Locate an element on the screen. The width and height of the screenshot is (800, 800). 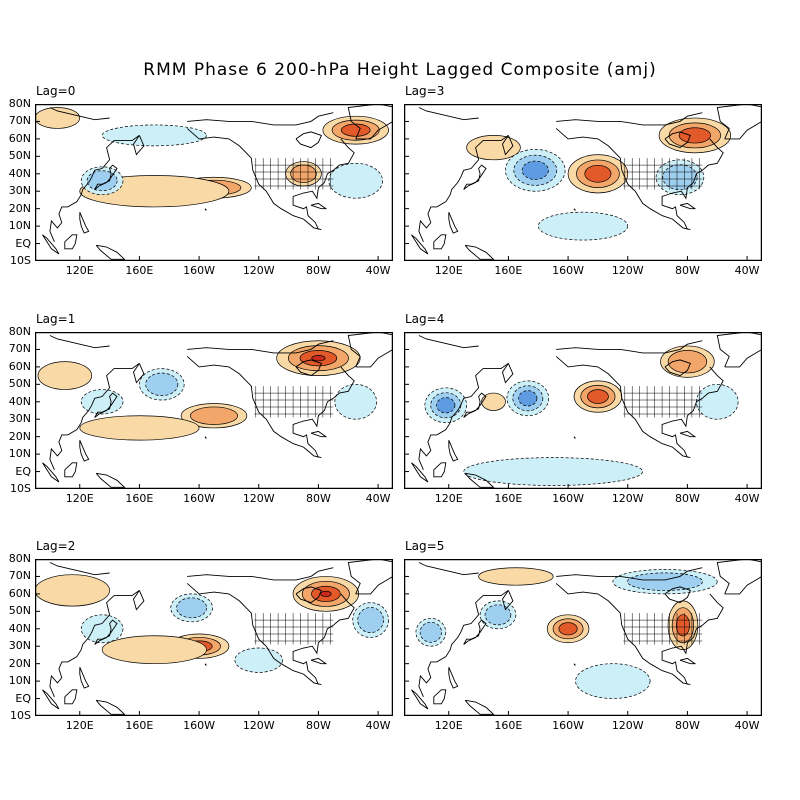
latitude-label: 10N is located at coordinates (19, 454).